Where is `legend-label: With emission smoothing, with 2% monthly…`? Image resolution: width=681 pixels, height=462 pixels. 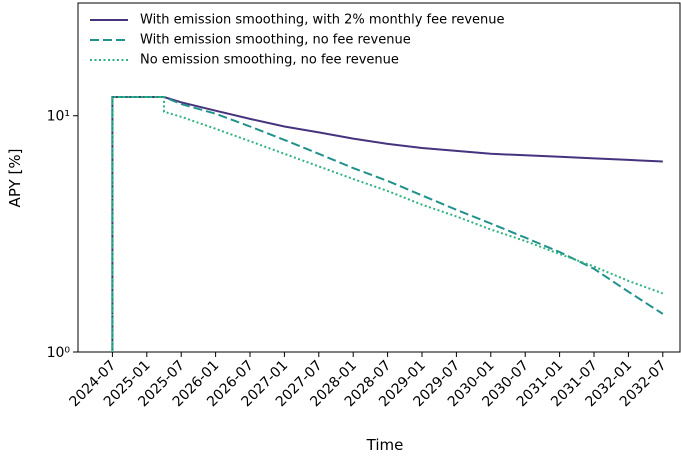 legend-label: With emission smoothing, with 2% monthly… is located at coordinates (322, 20).